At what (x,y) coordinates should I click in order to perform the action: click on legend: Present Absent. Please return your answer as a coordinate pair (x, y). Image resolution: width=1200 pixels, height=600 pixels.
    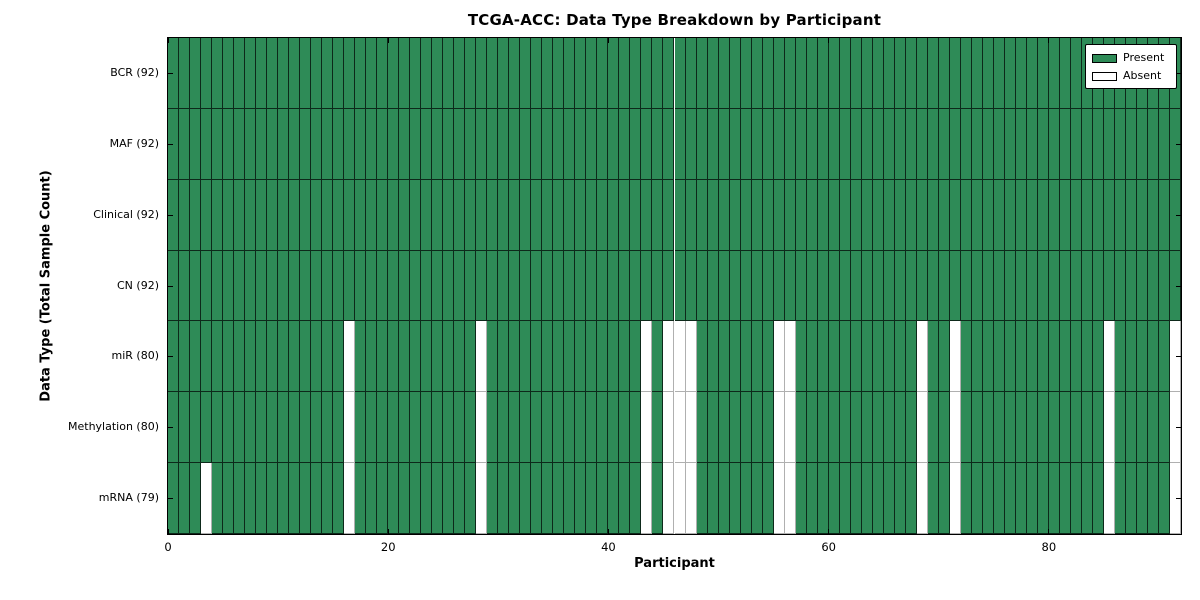
    Looking at the image, I should click on (1131, 66).